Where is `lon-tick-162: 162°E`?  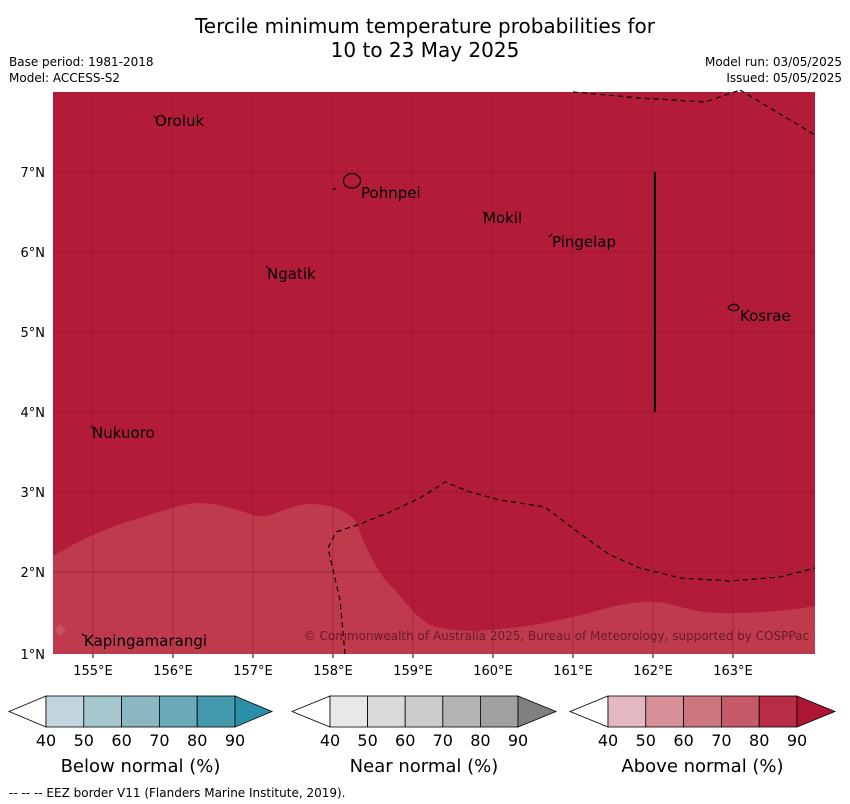
lon-tick-162: 162°E is located at coordinates (653, 671).